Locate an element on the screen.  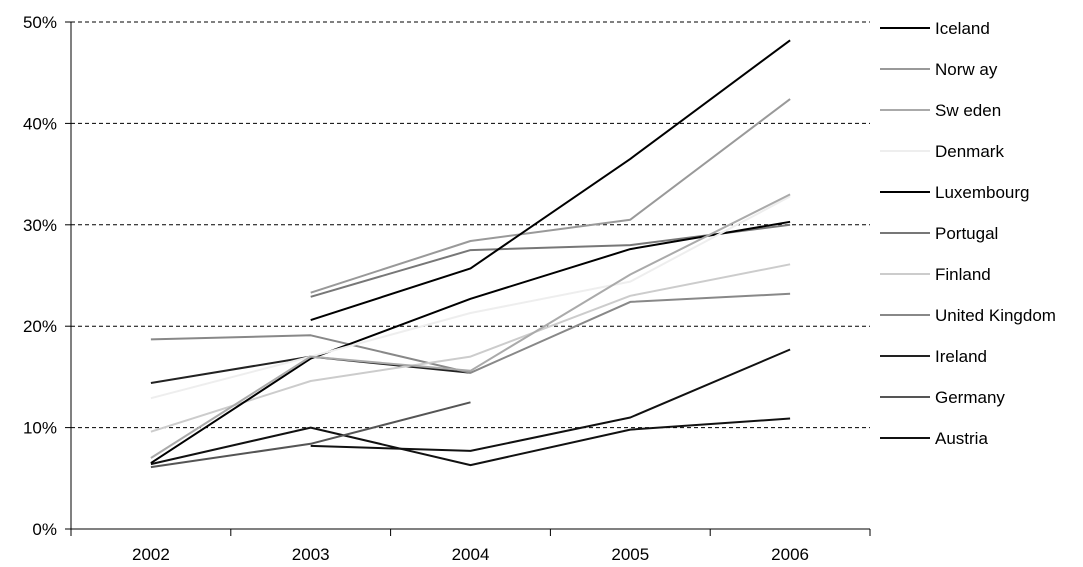
legend-label: Portugal is located at coordinates (966, 233).